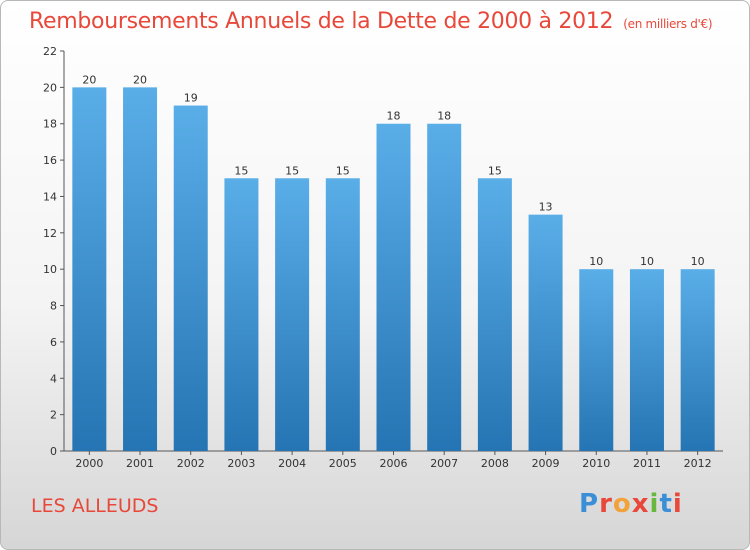  I want to click on bar-2002, so click(190, 278).